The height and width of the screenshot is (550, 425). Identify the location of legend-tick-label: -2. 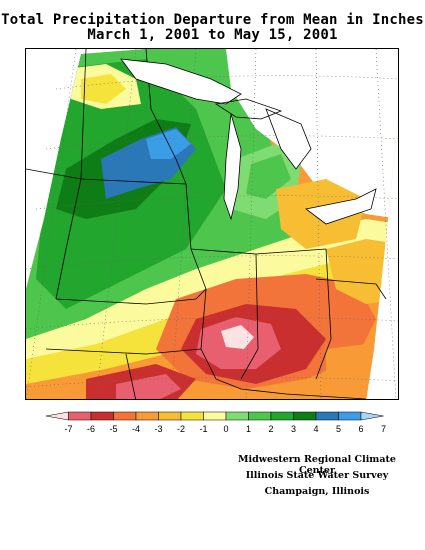
(181, 429).